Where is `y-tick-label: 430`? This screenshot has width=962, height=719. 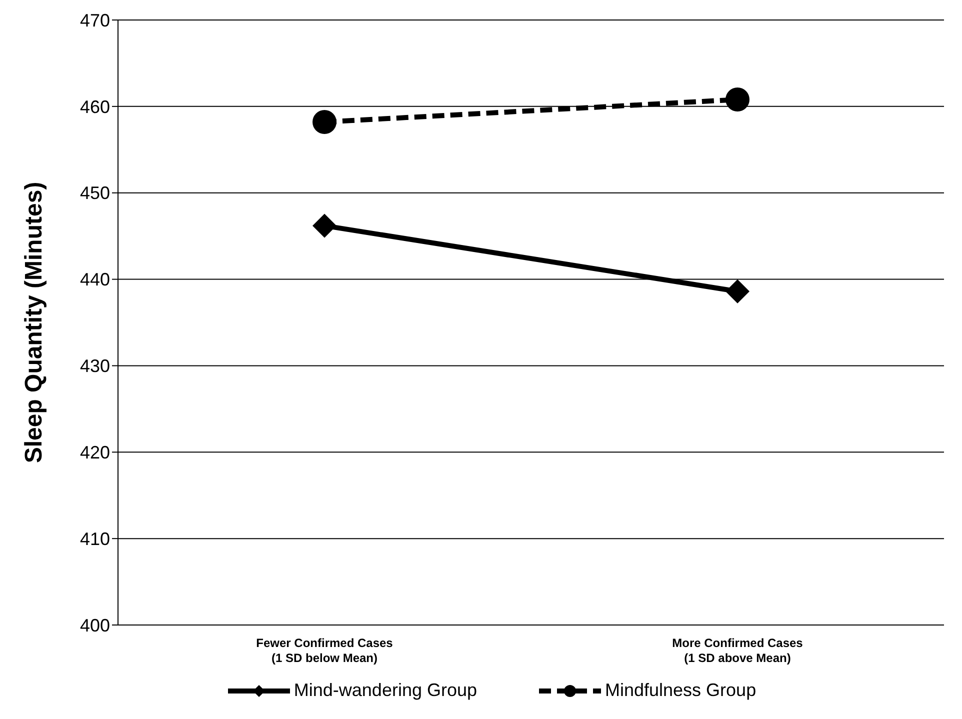
y-tick-label: 430 is located at coordinates (95, 366).